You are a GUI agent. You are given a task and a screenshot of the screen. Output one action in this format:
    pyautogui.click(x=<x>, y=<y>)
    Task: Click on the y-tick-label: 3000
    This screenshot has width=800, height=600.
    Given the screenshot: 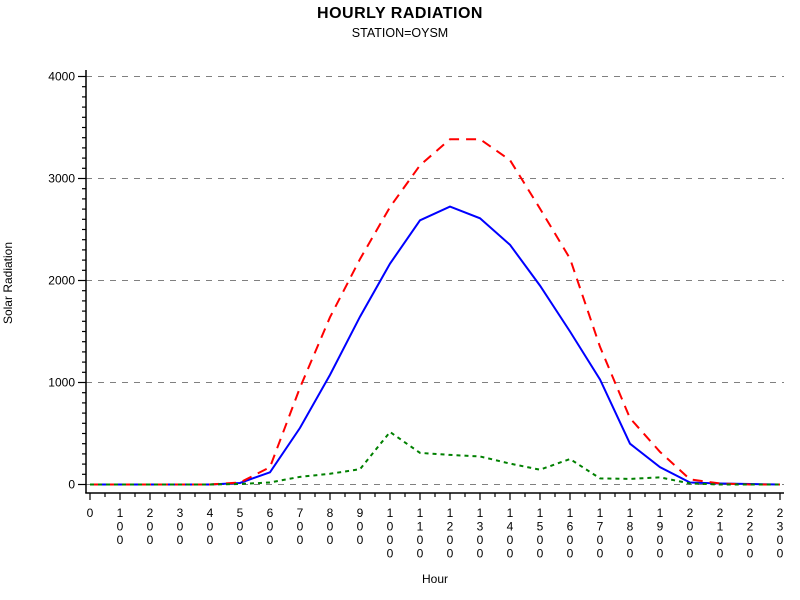 What is the action you would take?
    pyautogui.click(x=61, y=179)
    